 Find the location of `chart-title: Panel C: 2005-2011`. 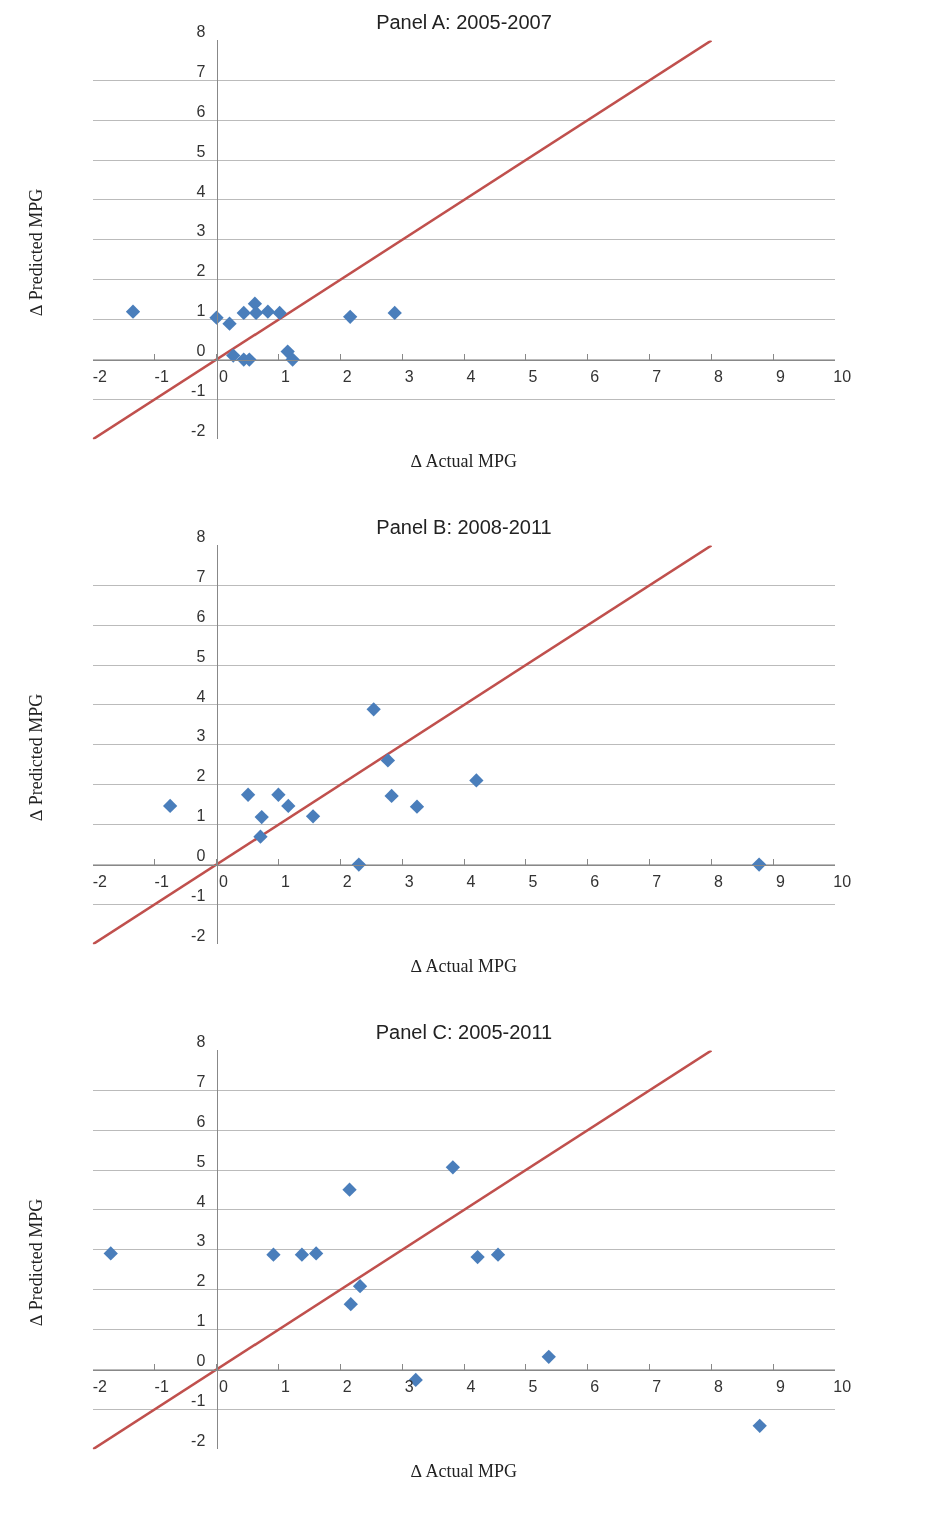

chart-title: Panel C: 2005-2011 is located at coordinates (464, 1032).